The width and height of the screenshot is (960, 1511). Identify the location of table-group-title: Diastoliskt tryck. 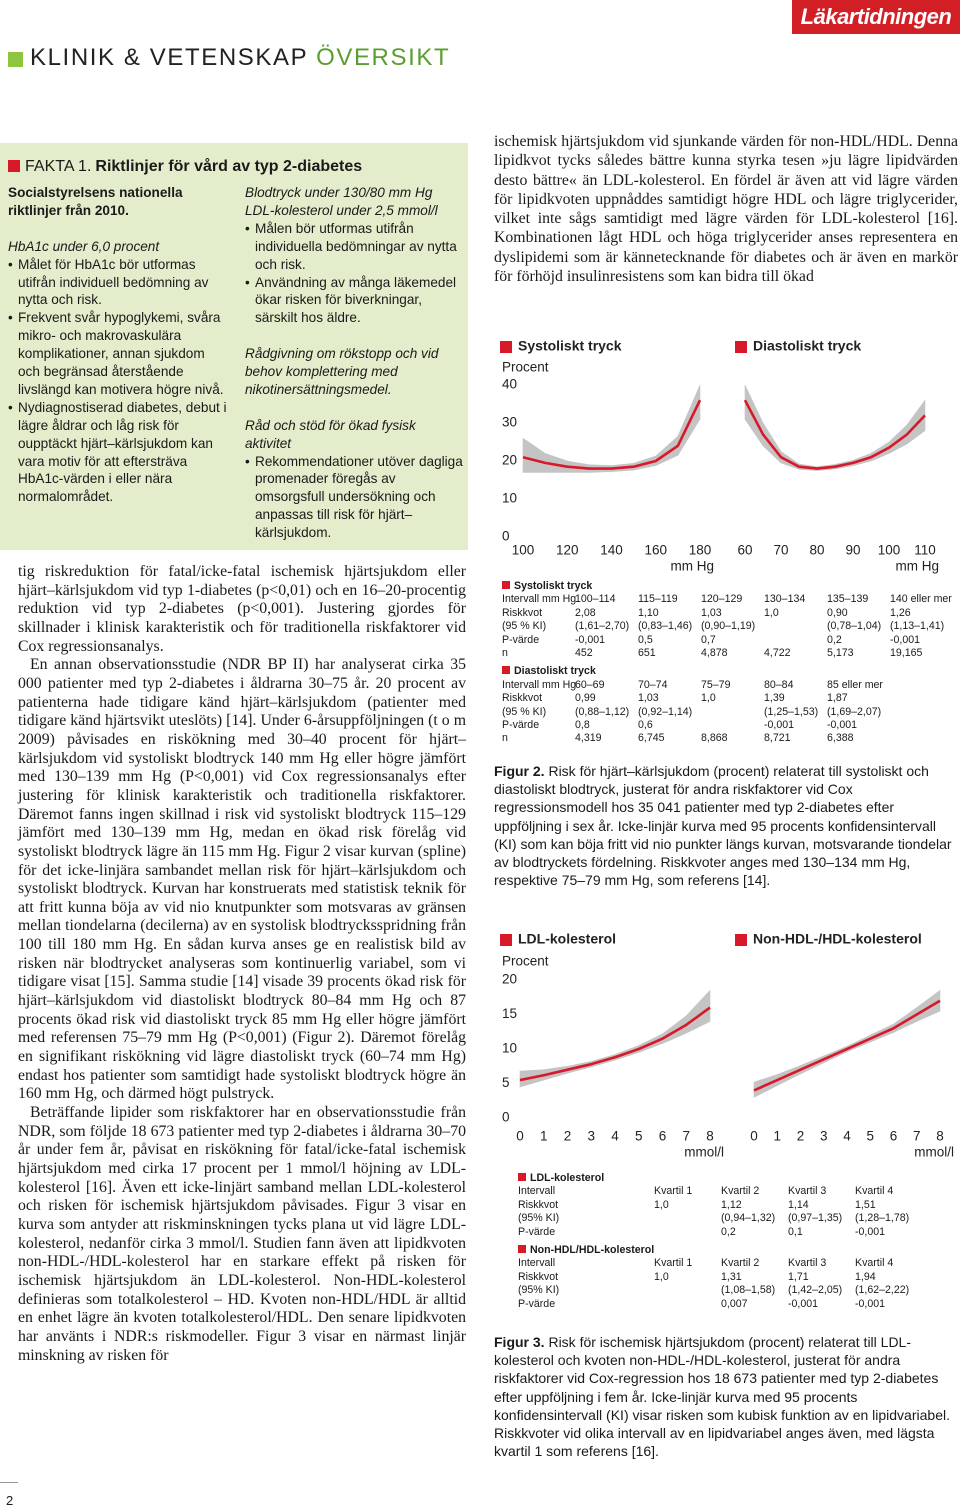
(730, 671).